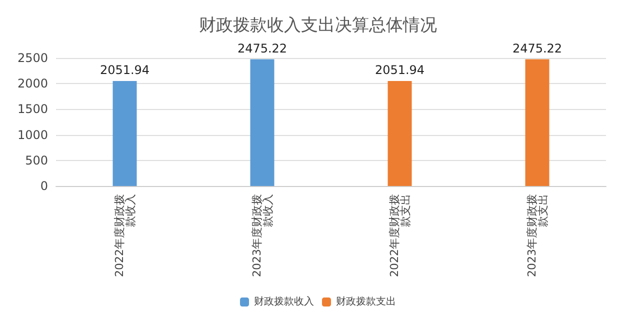  Describe the element at coordinates (366, 302) in the screenshot. I see `legend-label: 财政拨款支出` at that location.